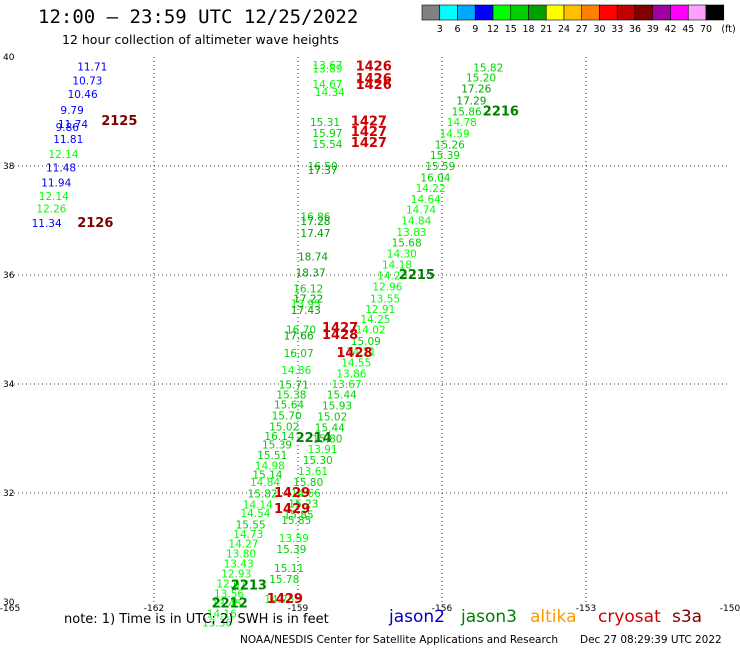  What do you see at coordinates (501, 111) in the screenshot?
I see `time-label: 2216` at bounding box center [501, 111].